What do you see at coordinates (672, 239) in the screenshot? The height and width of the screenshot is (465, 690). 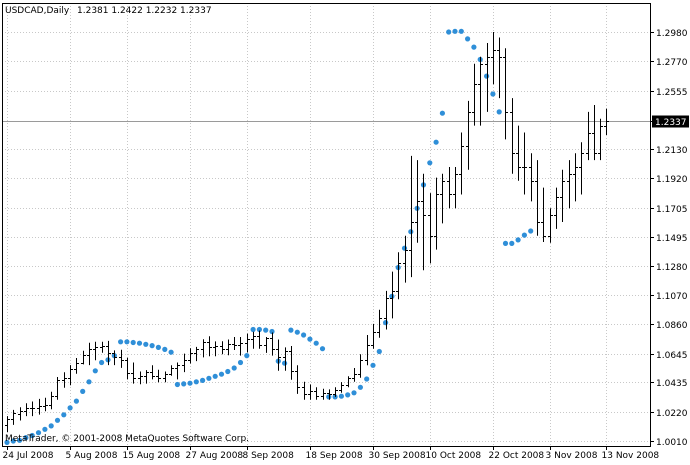 I see `y-tick-label: 1.1495` at bounding box center [672, 239].